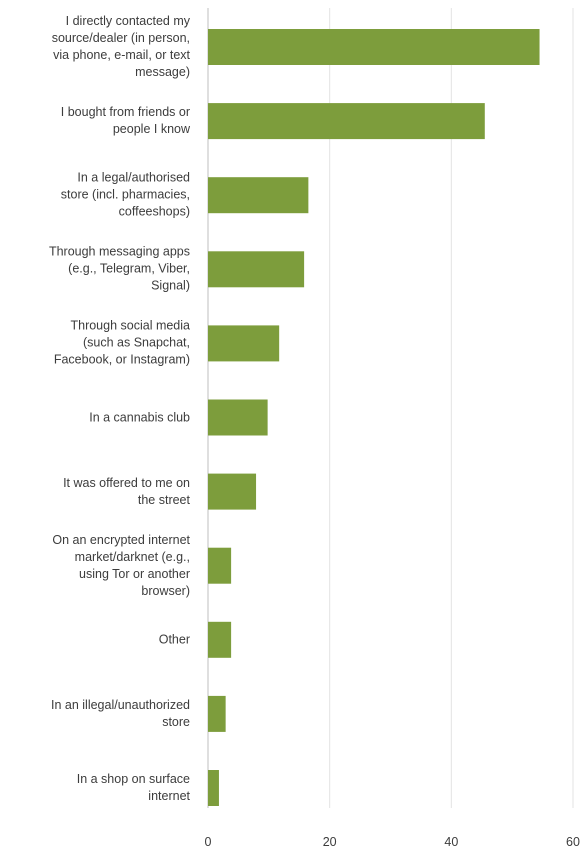  What do you see at coordinates (126, 491) in the screenshot?
I see `category-label: It was offered to me on the street` at bounding box center [126, 491].